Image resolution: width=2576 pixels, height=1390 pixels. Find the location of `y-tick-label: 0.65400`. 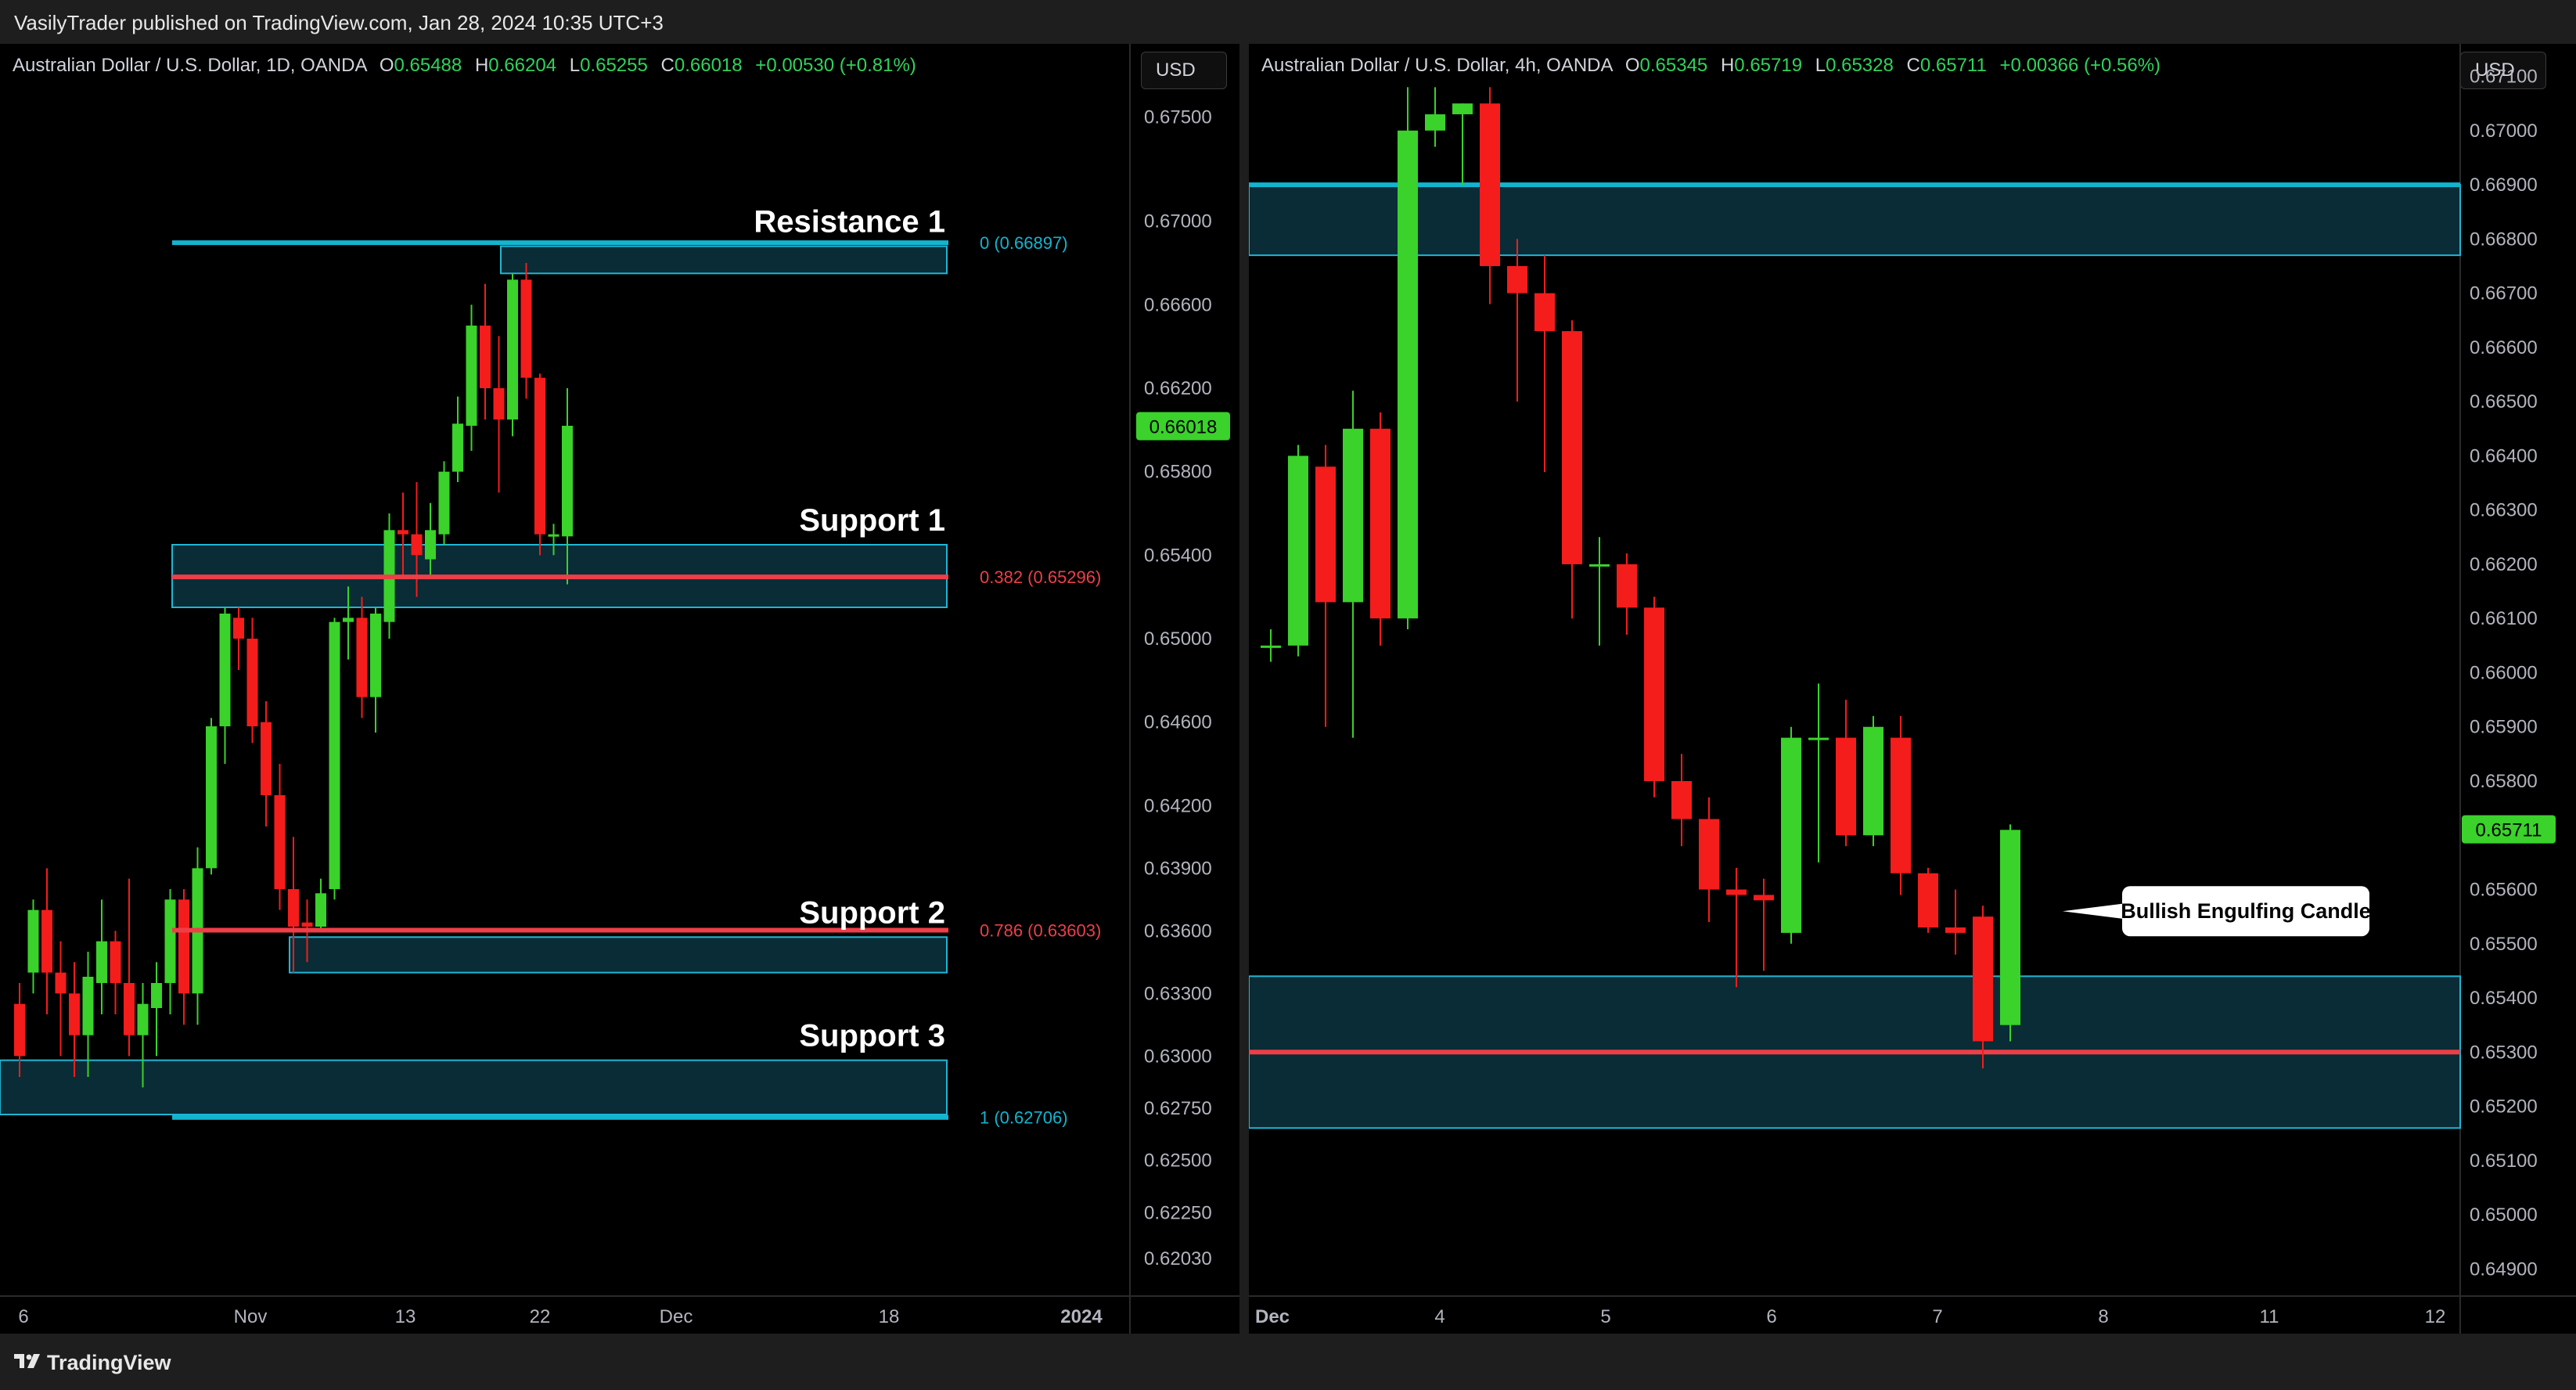

y-tick-label: 0.65400 is located at coordinates (1178, 555).